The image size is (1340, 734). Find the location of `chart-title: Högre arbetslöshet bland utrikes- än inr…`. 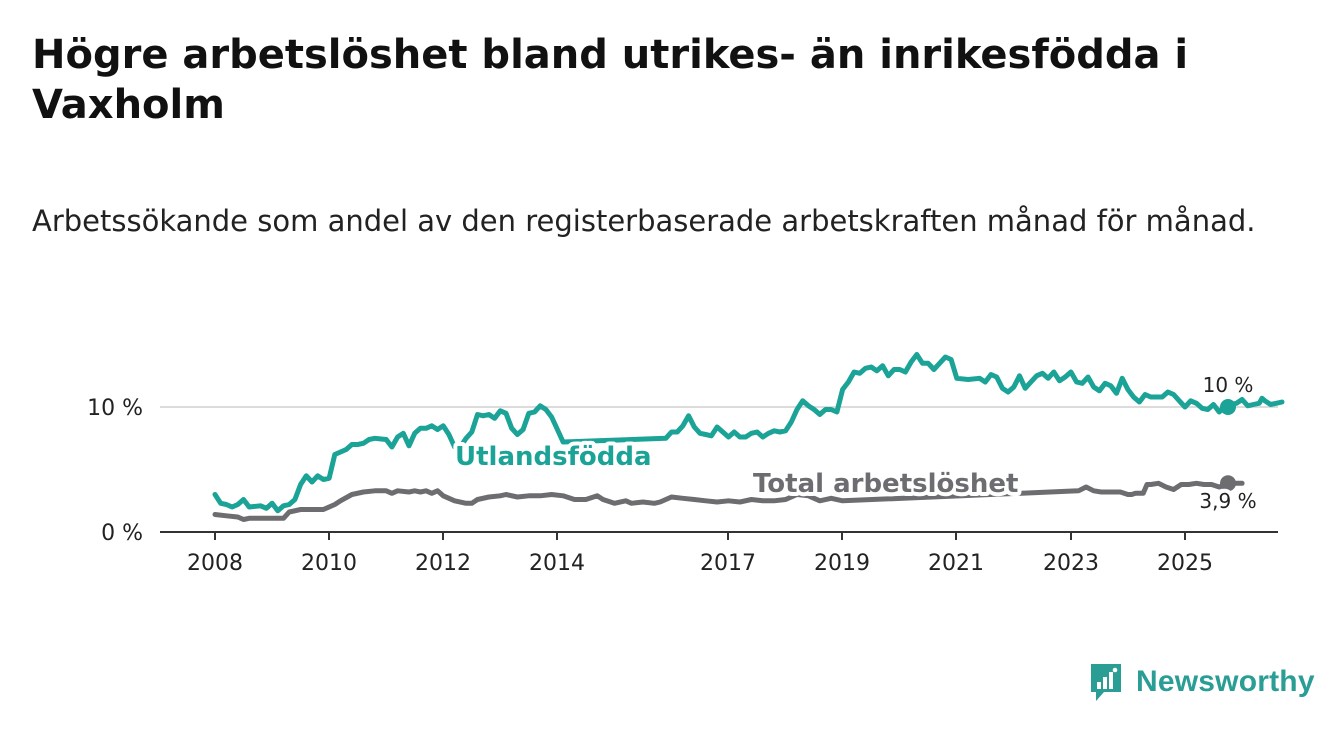

chart-title: Högre arbetslöshet bland utrikes- än inr… is located at coordinates (610, 80).